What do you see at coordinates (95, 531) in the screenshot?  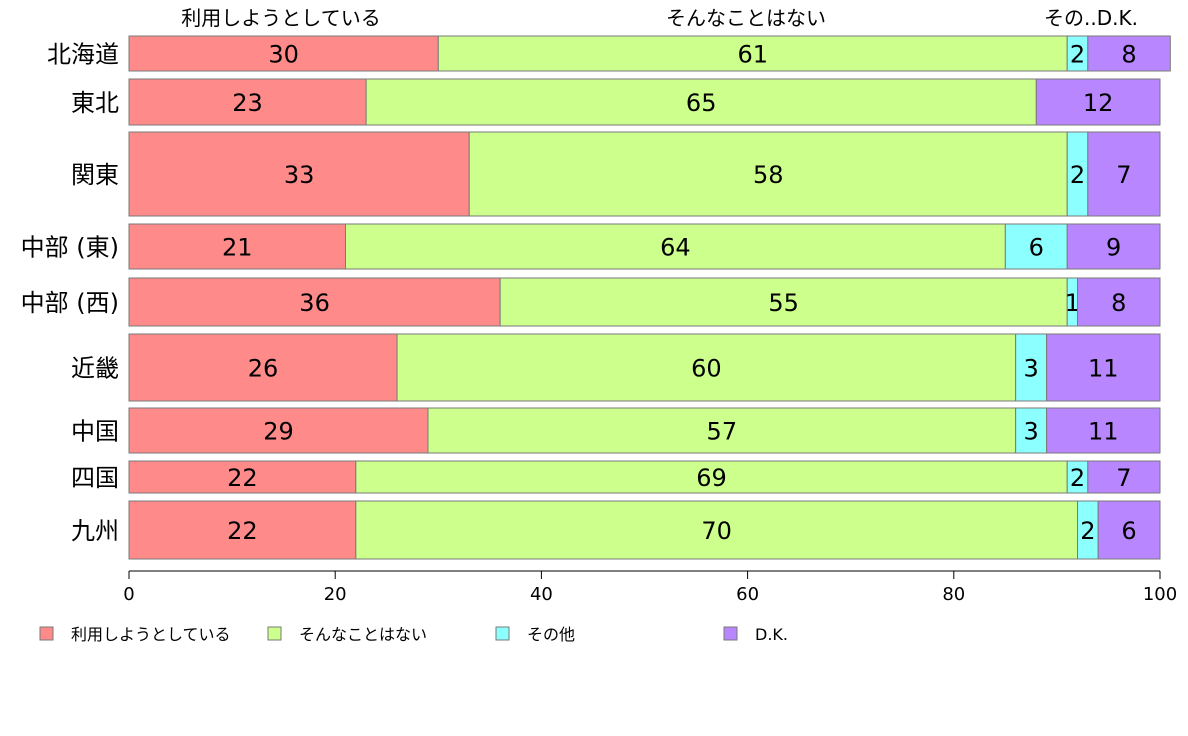 I see `category-label: 九州` at bounding box center [95, 531].